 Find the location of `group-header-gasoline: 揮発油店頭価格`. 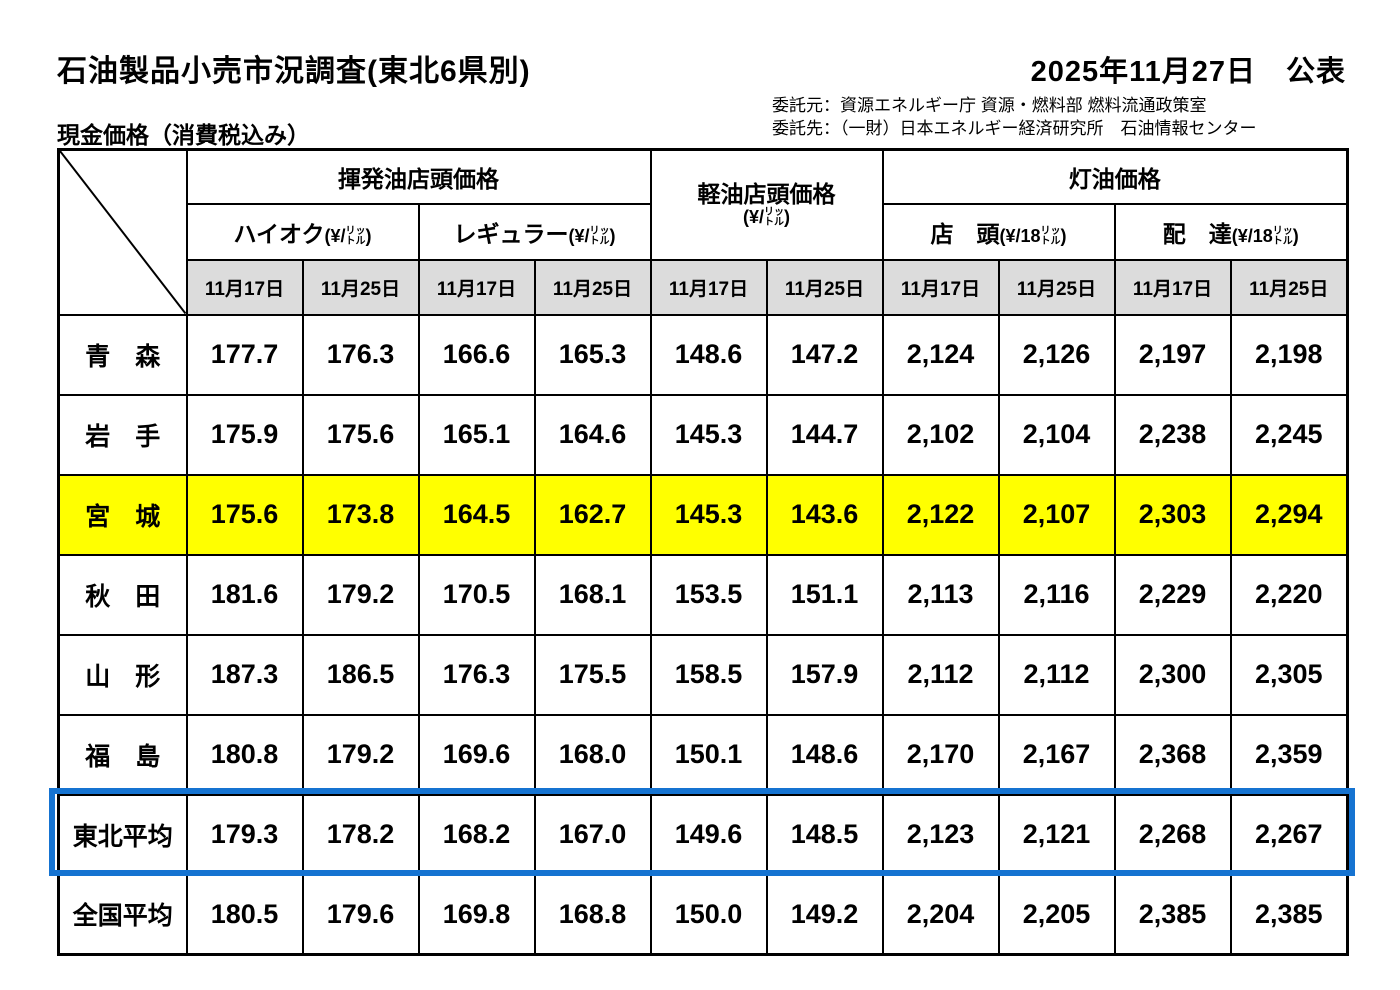

group-header-gasoline: 揮発油店頭価格 is located at coordinates (418, 176).